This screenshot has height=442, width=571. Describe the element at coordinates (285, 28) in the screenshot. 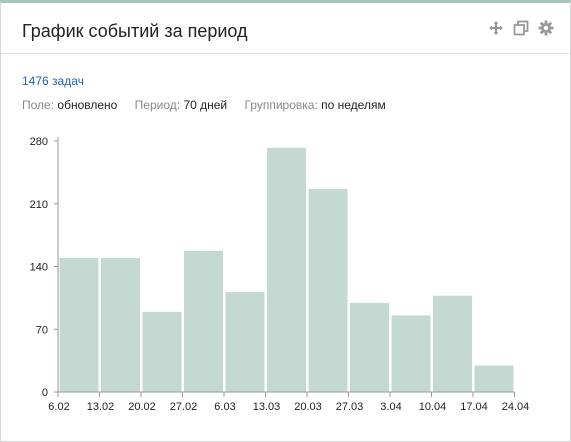

I see `gadget-header: График событий за период` at that location.